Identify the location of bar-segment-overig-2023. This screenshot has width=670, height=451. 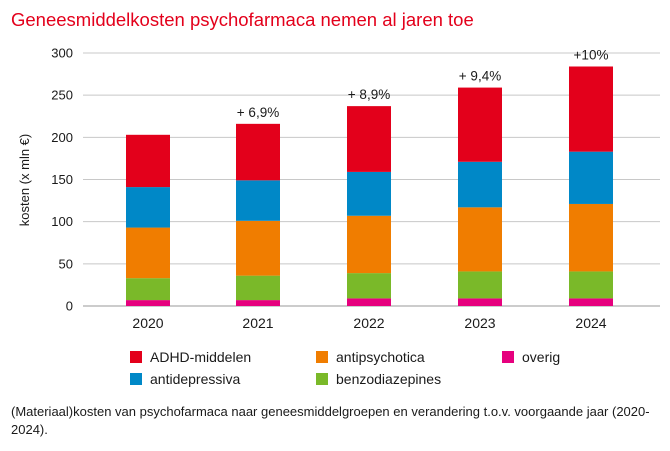
(480, 302).